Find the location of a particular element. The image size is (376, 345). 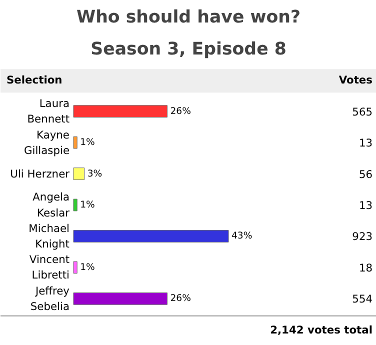

text: 18 is located at coordinates (365, 267).